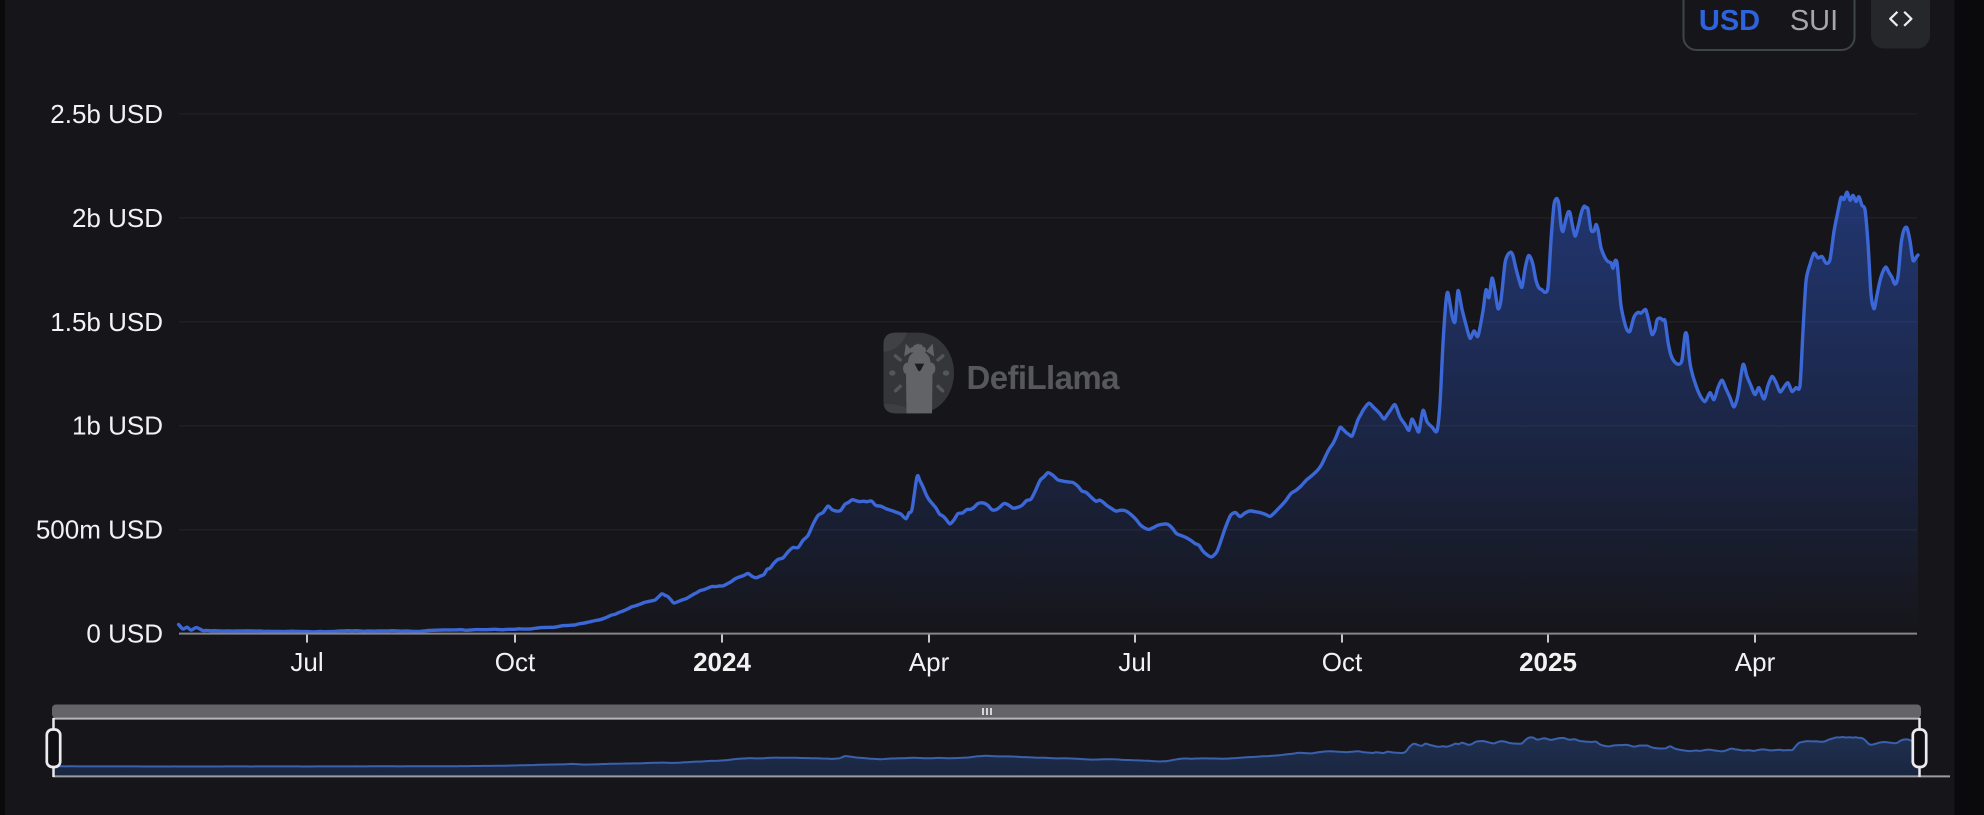 The height and width of the screenshot is (815, 1984). Describe the element at coordinates (722, 662) in the screenshot. I see `svg-text: 2024` at that location.